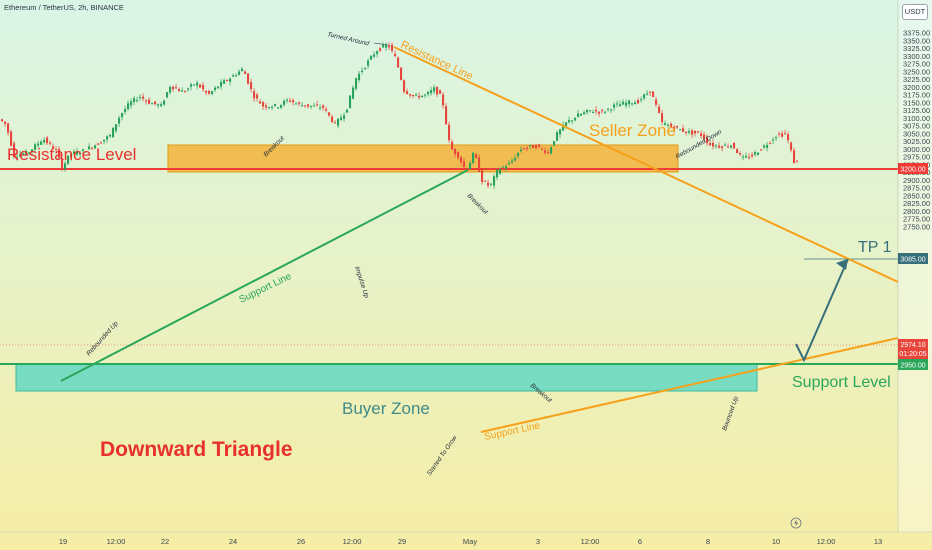  Describe the element at coordinates (915, 12) in the screenshot. I see `currency-button: USDT` at that location.